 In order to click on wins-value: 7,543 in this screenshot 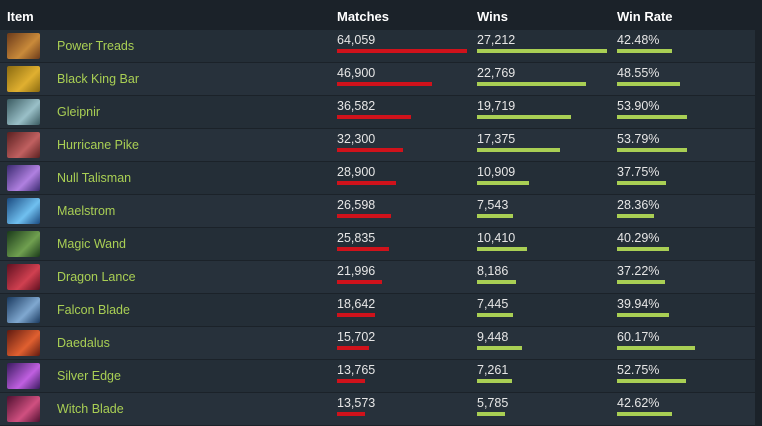, I will do `click(493, 205)`.